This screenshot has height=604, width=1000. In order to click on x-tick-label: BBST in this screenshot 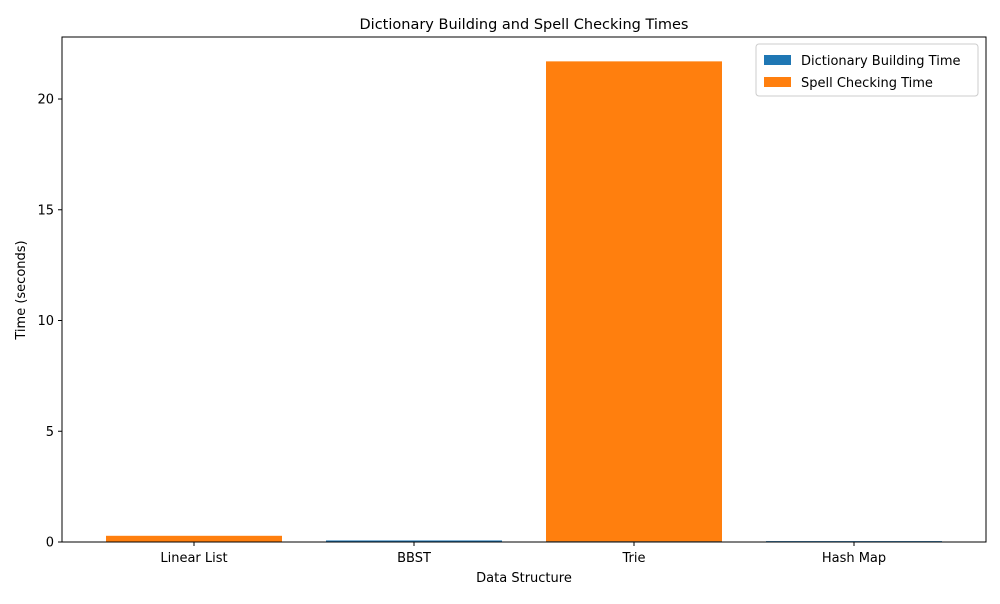, I will do `click(414, 558)`.